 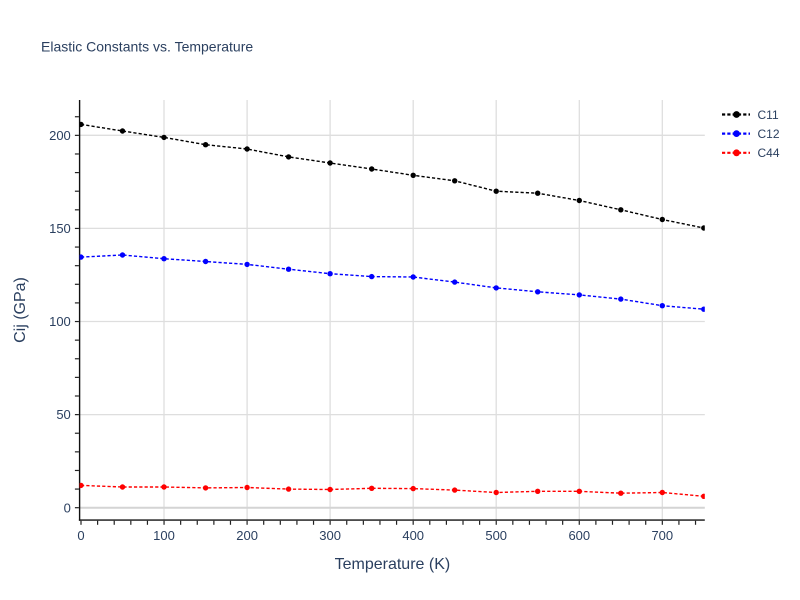 I want to click on svg-text:Elastic Constants vs. Temperat: Elastic Constants vs. Temperature, so click(x=147, y=47).